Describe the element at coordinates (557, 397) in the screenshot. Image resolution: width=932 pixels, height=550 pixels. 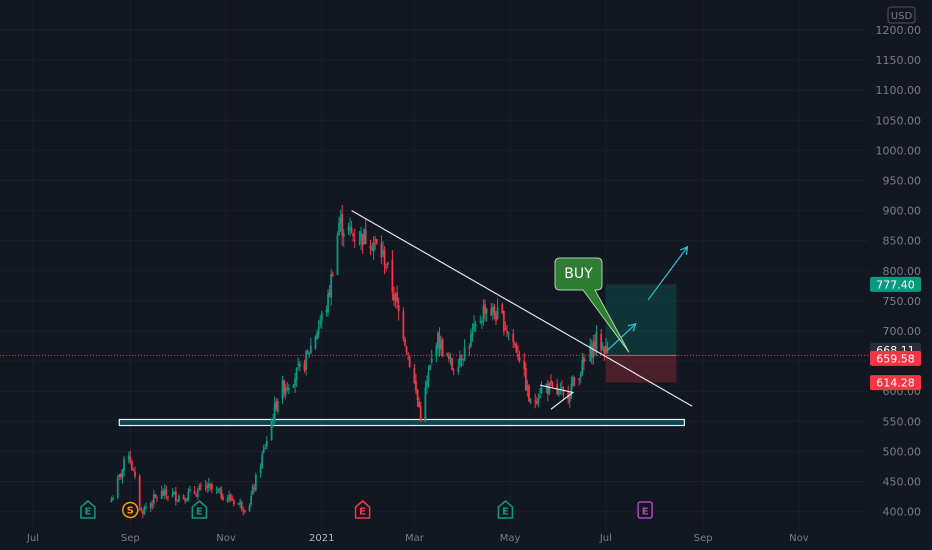
I see `flag-pattern` at that location.